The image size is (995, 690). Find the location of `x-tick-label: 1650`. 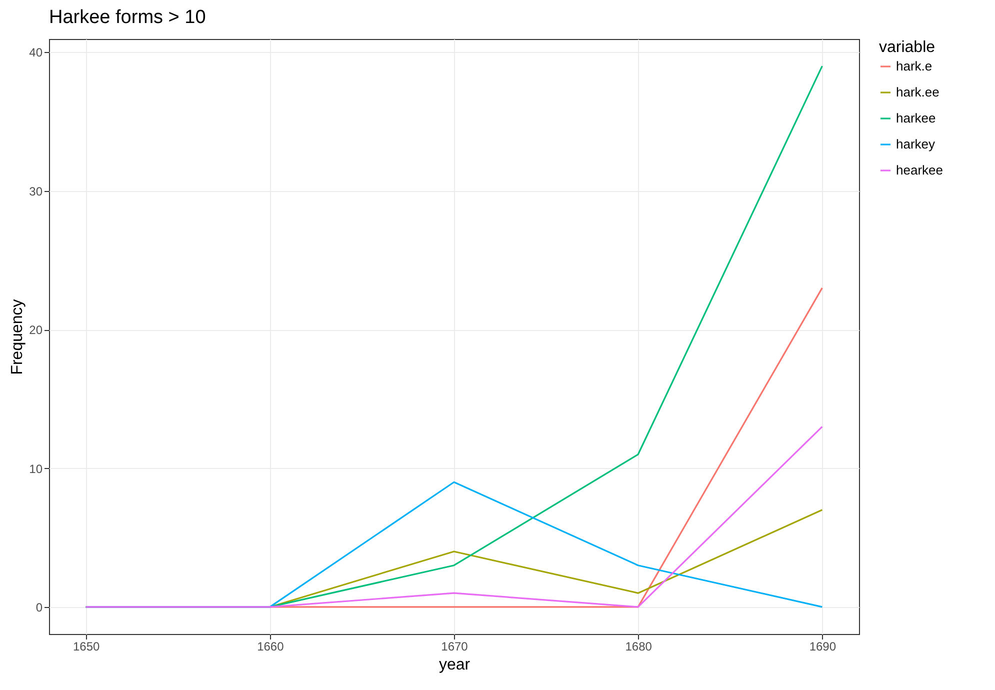

x-tick-label: 1650 is located at coordinates (86, 647).